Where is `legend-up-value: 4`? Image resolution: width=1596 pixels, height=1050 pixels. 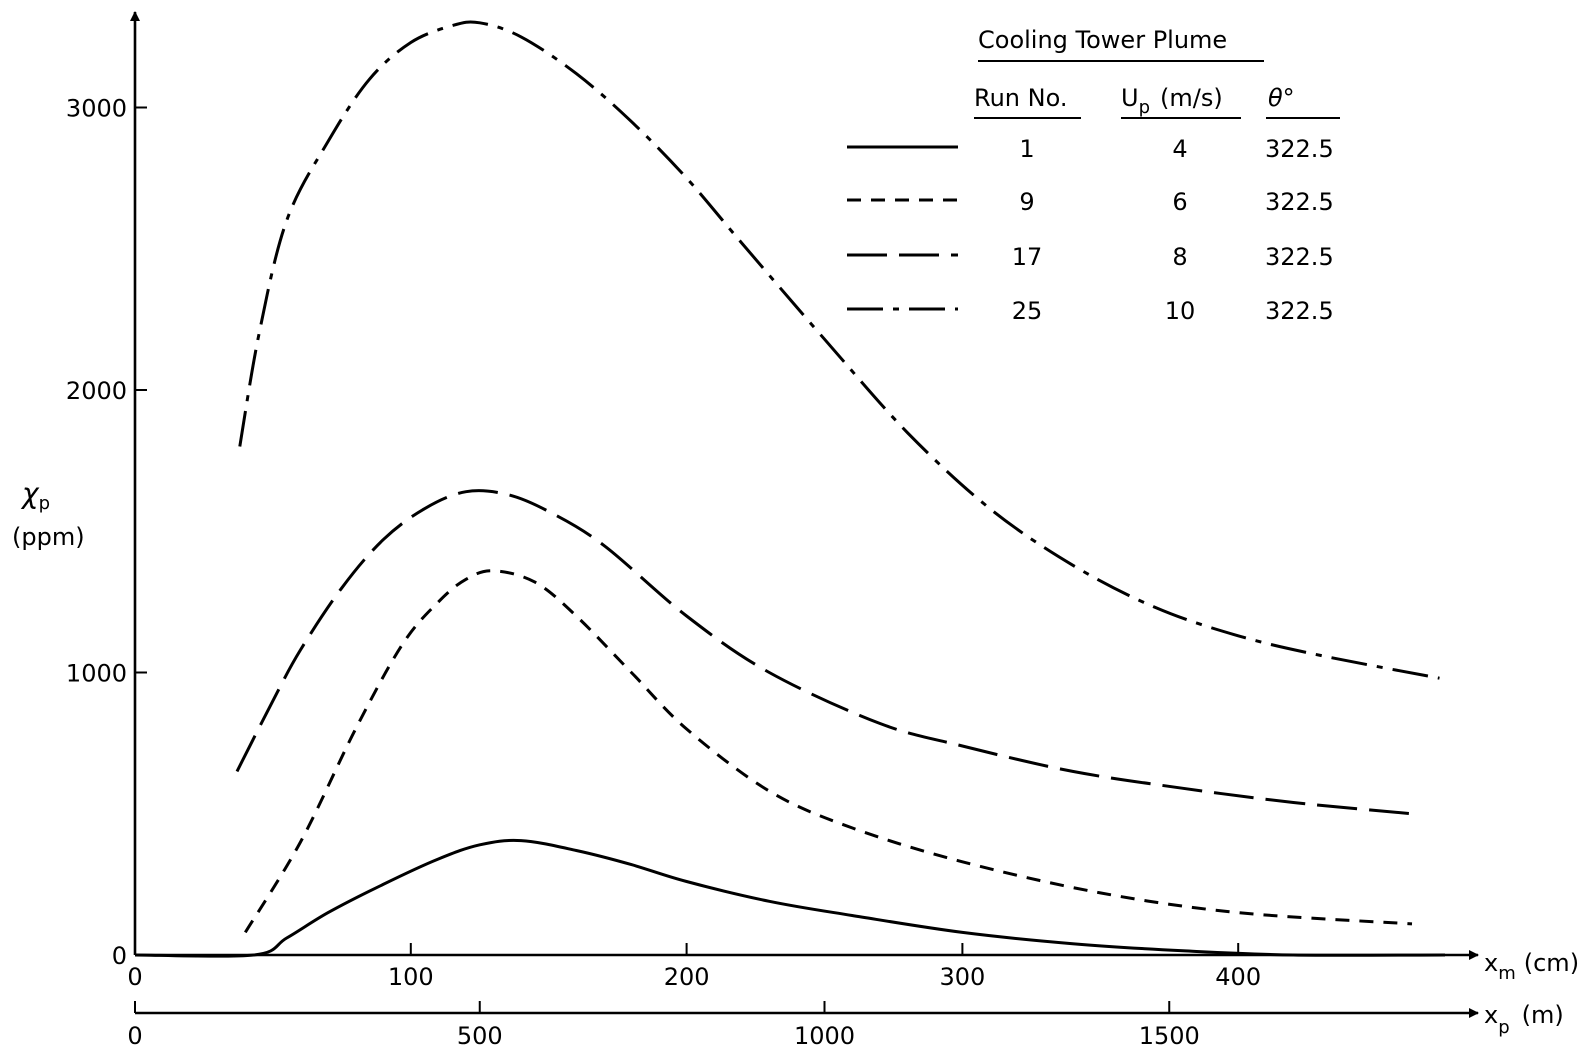
legend-up-value: 4 is located at coordinates (1179, 149).